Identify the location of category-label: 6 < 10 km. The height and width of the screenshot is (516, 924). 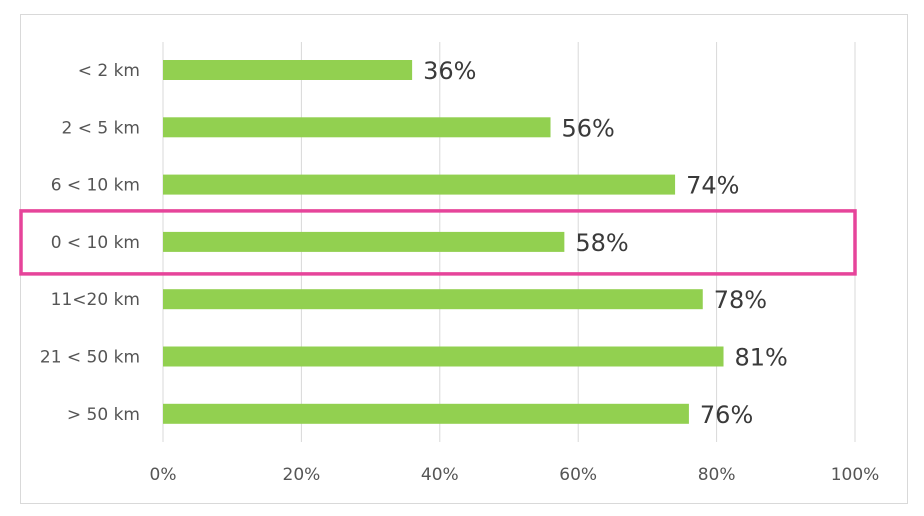
(95, 186).